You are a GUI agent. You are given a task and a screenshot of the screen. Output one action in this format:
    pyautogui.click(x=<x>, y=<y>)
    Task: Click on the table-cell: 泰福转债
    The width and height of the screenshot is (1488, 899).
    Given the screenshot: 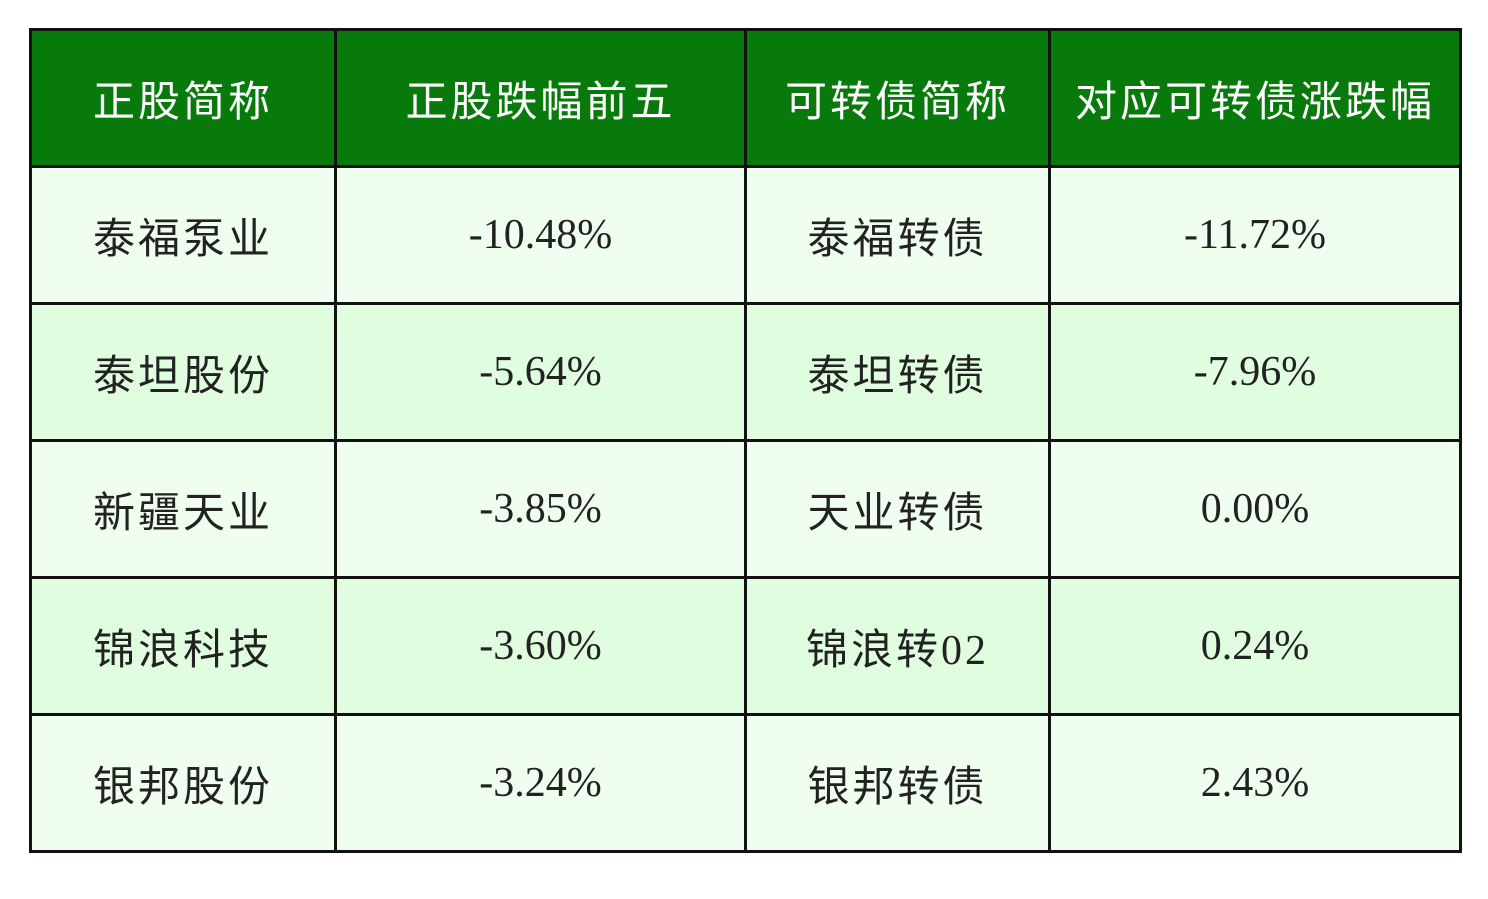 What is the action you would take?
    pyautogui.click(x=897, y=235)
    